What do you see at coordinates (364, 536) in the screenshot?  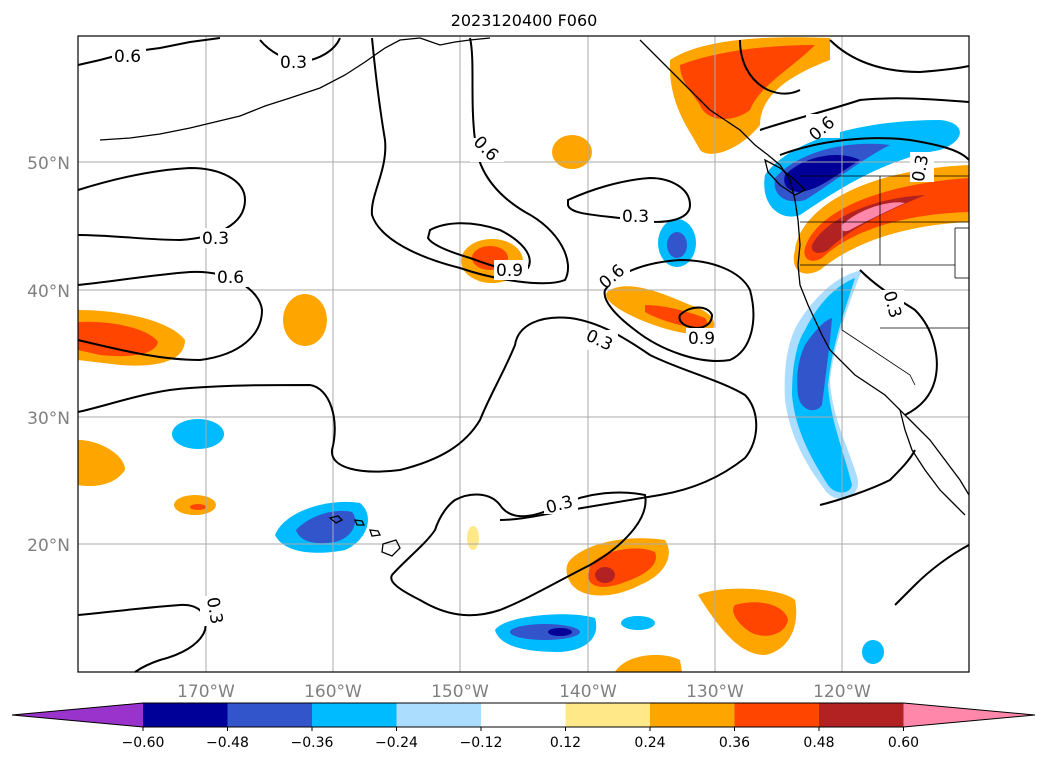 I see `hawaiian-islands` at bounding box center [364, 536].